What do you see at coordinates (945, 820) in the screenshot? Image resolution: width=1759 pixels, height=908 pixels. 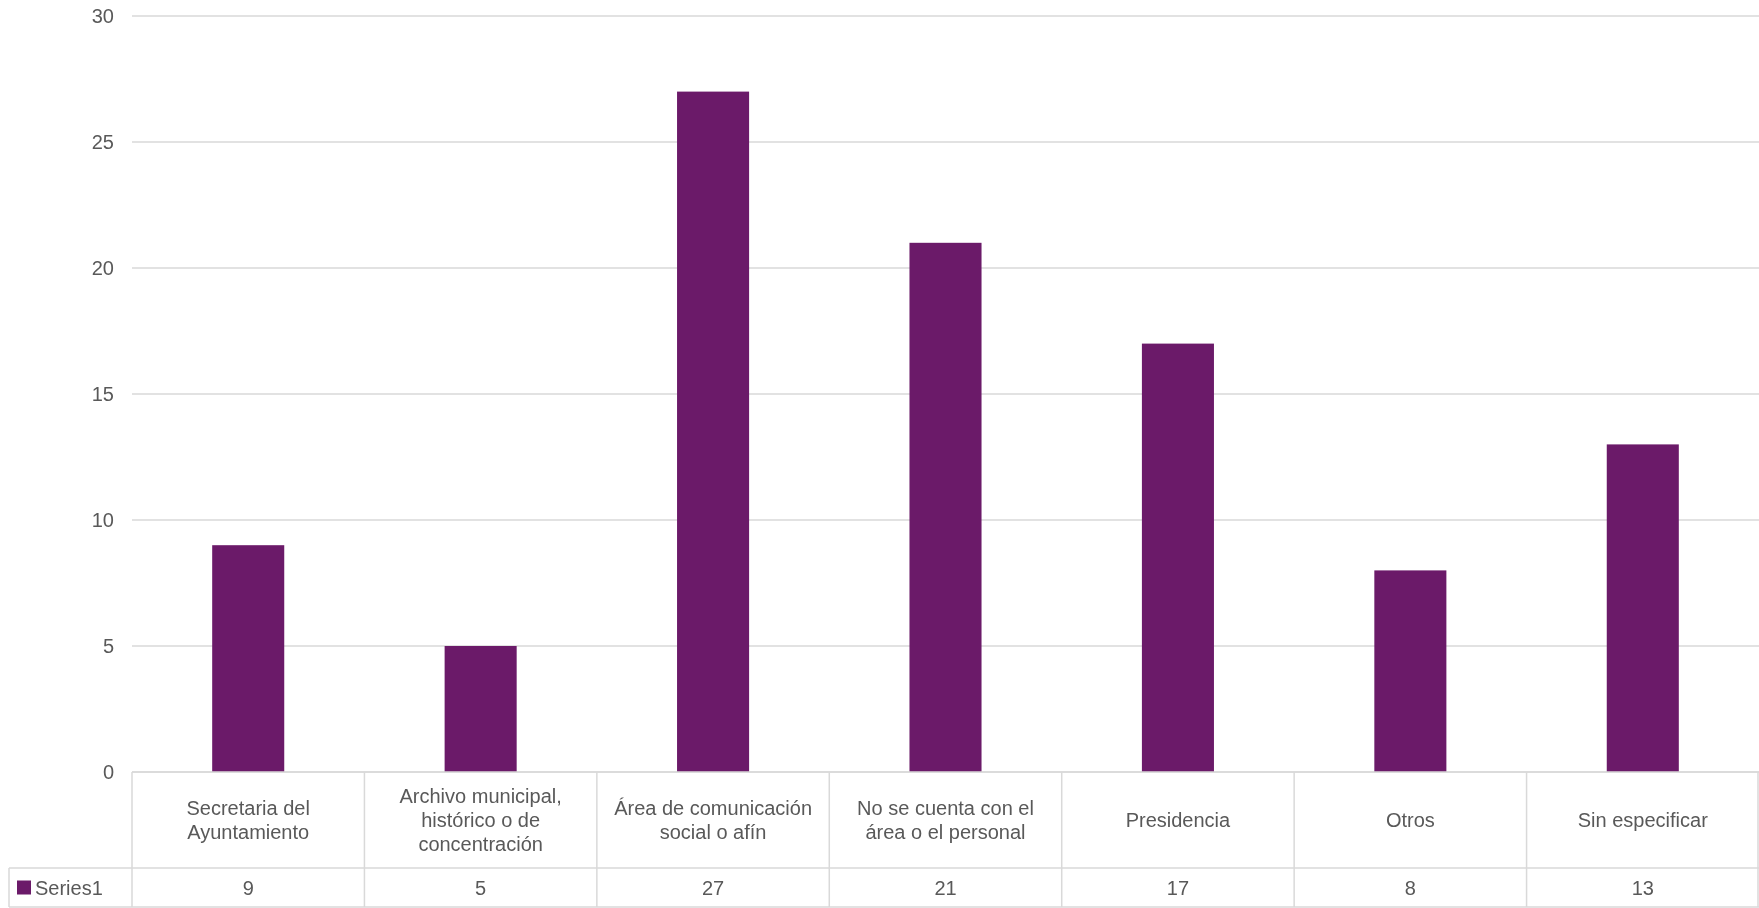 I see `x-tick-label: No se cuenta con el área o el personal` at bounding box center [945, 820].